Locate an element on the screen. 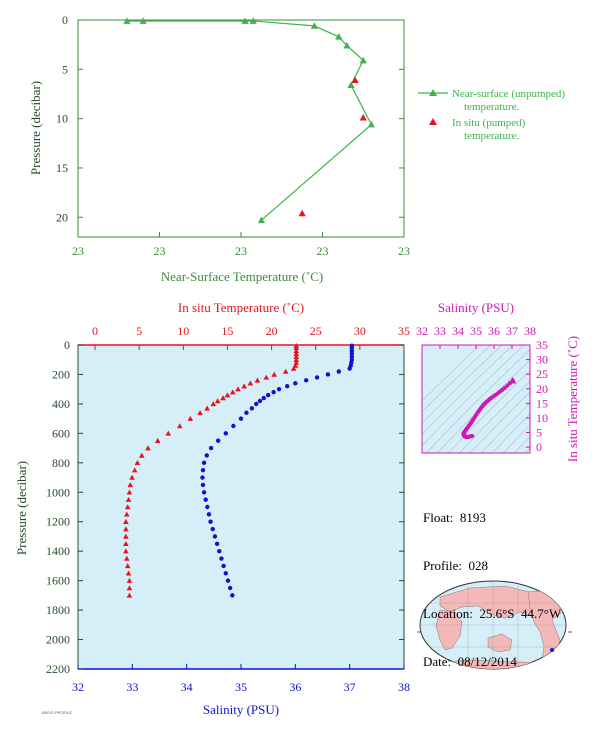 This screenshot has width=601, height=732. legend-label-near-surface-2: temperature. is located at coordinates (492, 107).